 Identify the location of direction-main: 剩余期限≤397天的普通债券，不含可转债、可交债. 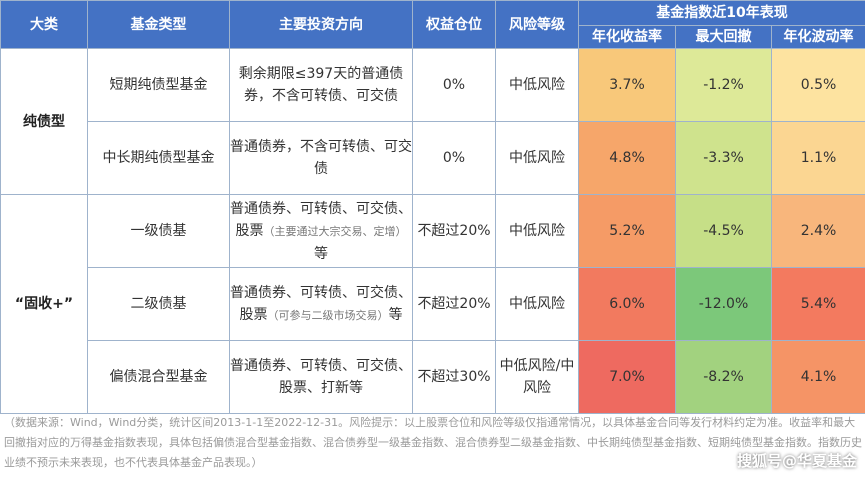
(321, 85).